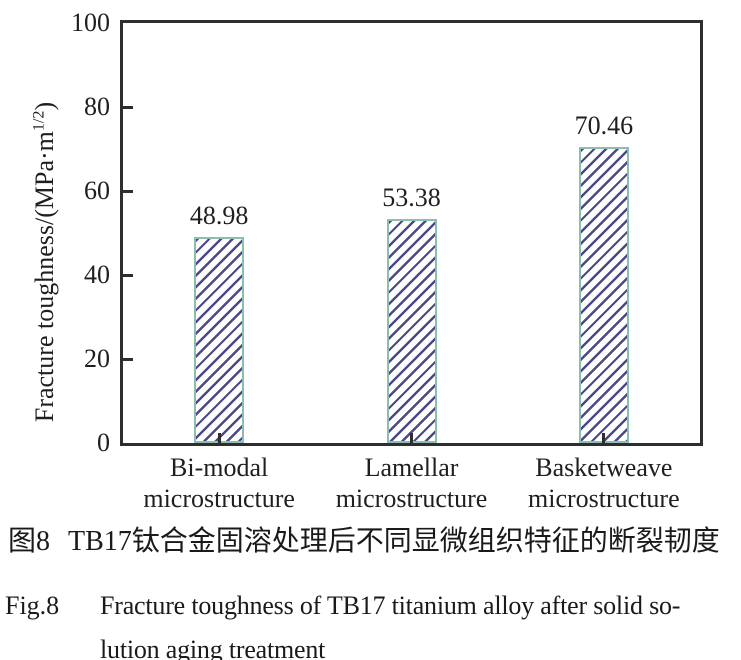  Describe the element at coordinates (29, 541) in the screenshot. I see `figure-number-zh: 图8` at that location.